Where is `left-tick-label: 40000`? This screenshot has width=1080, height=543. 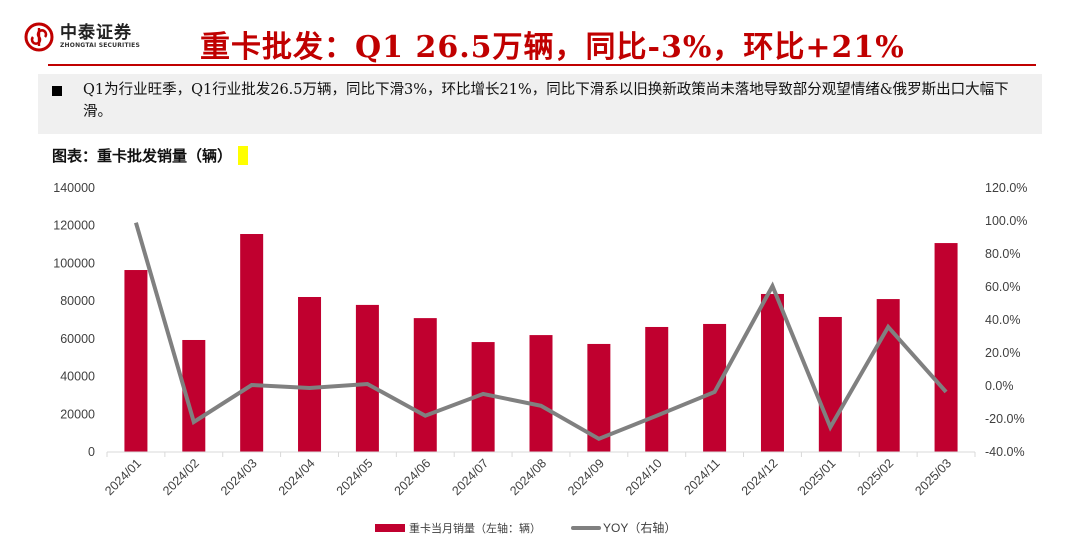 left-tick-label: 40000 is located at coordinates (77, 377).